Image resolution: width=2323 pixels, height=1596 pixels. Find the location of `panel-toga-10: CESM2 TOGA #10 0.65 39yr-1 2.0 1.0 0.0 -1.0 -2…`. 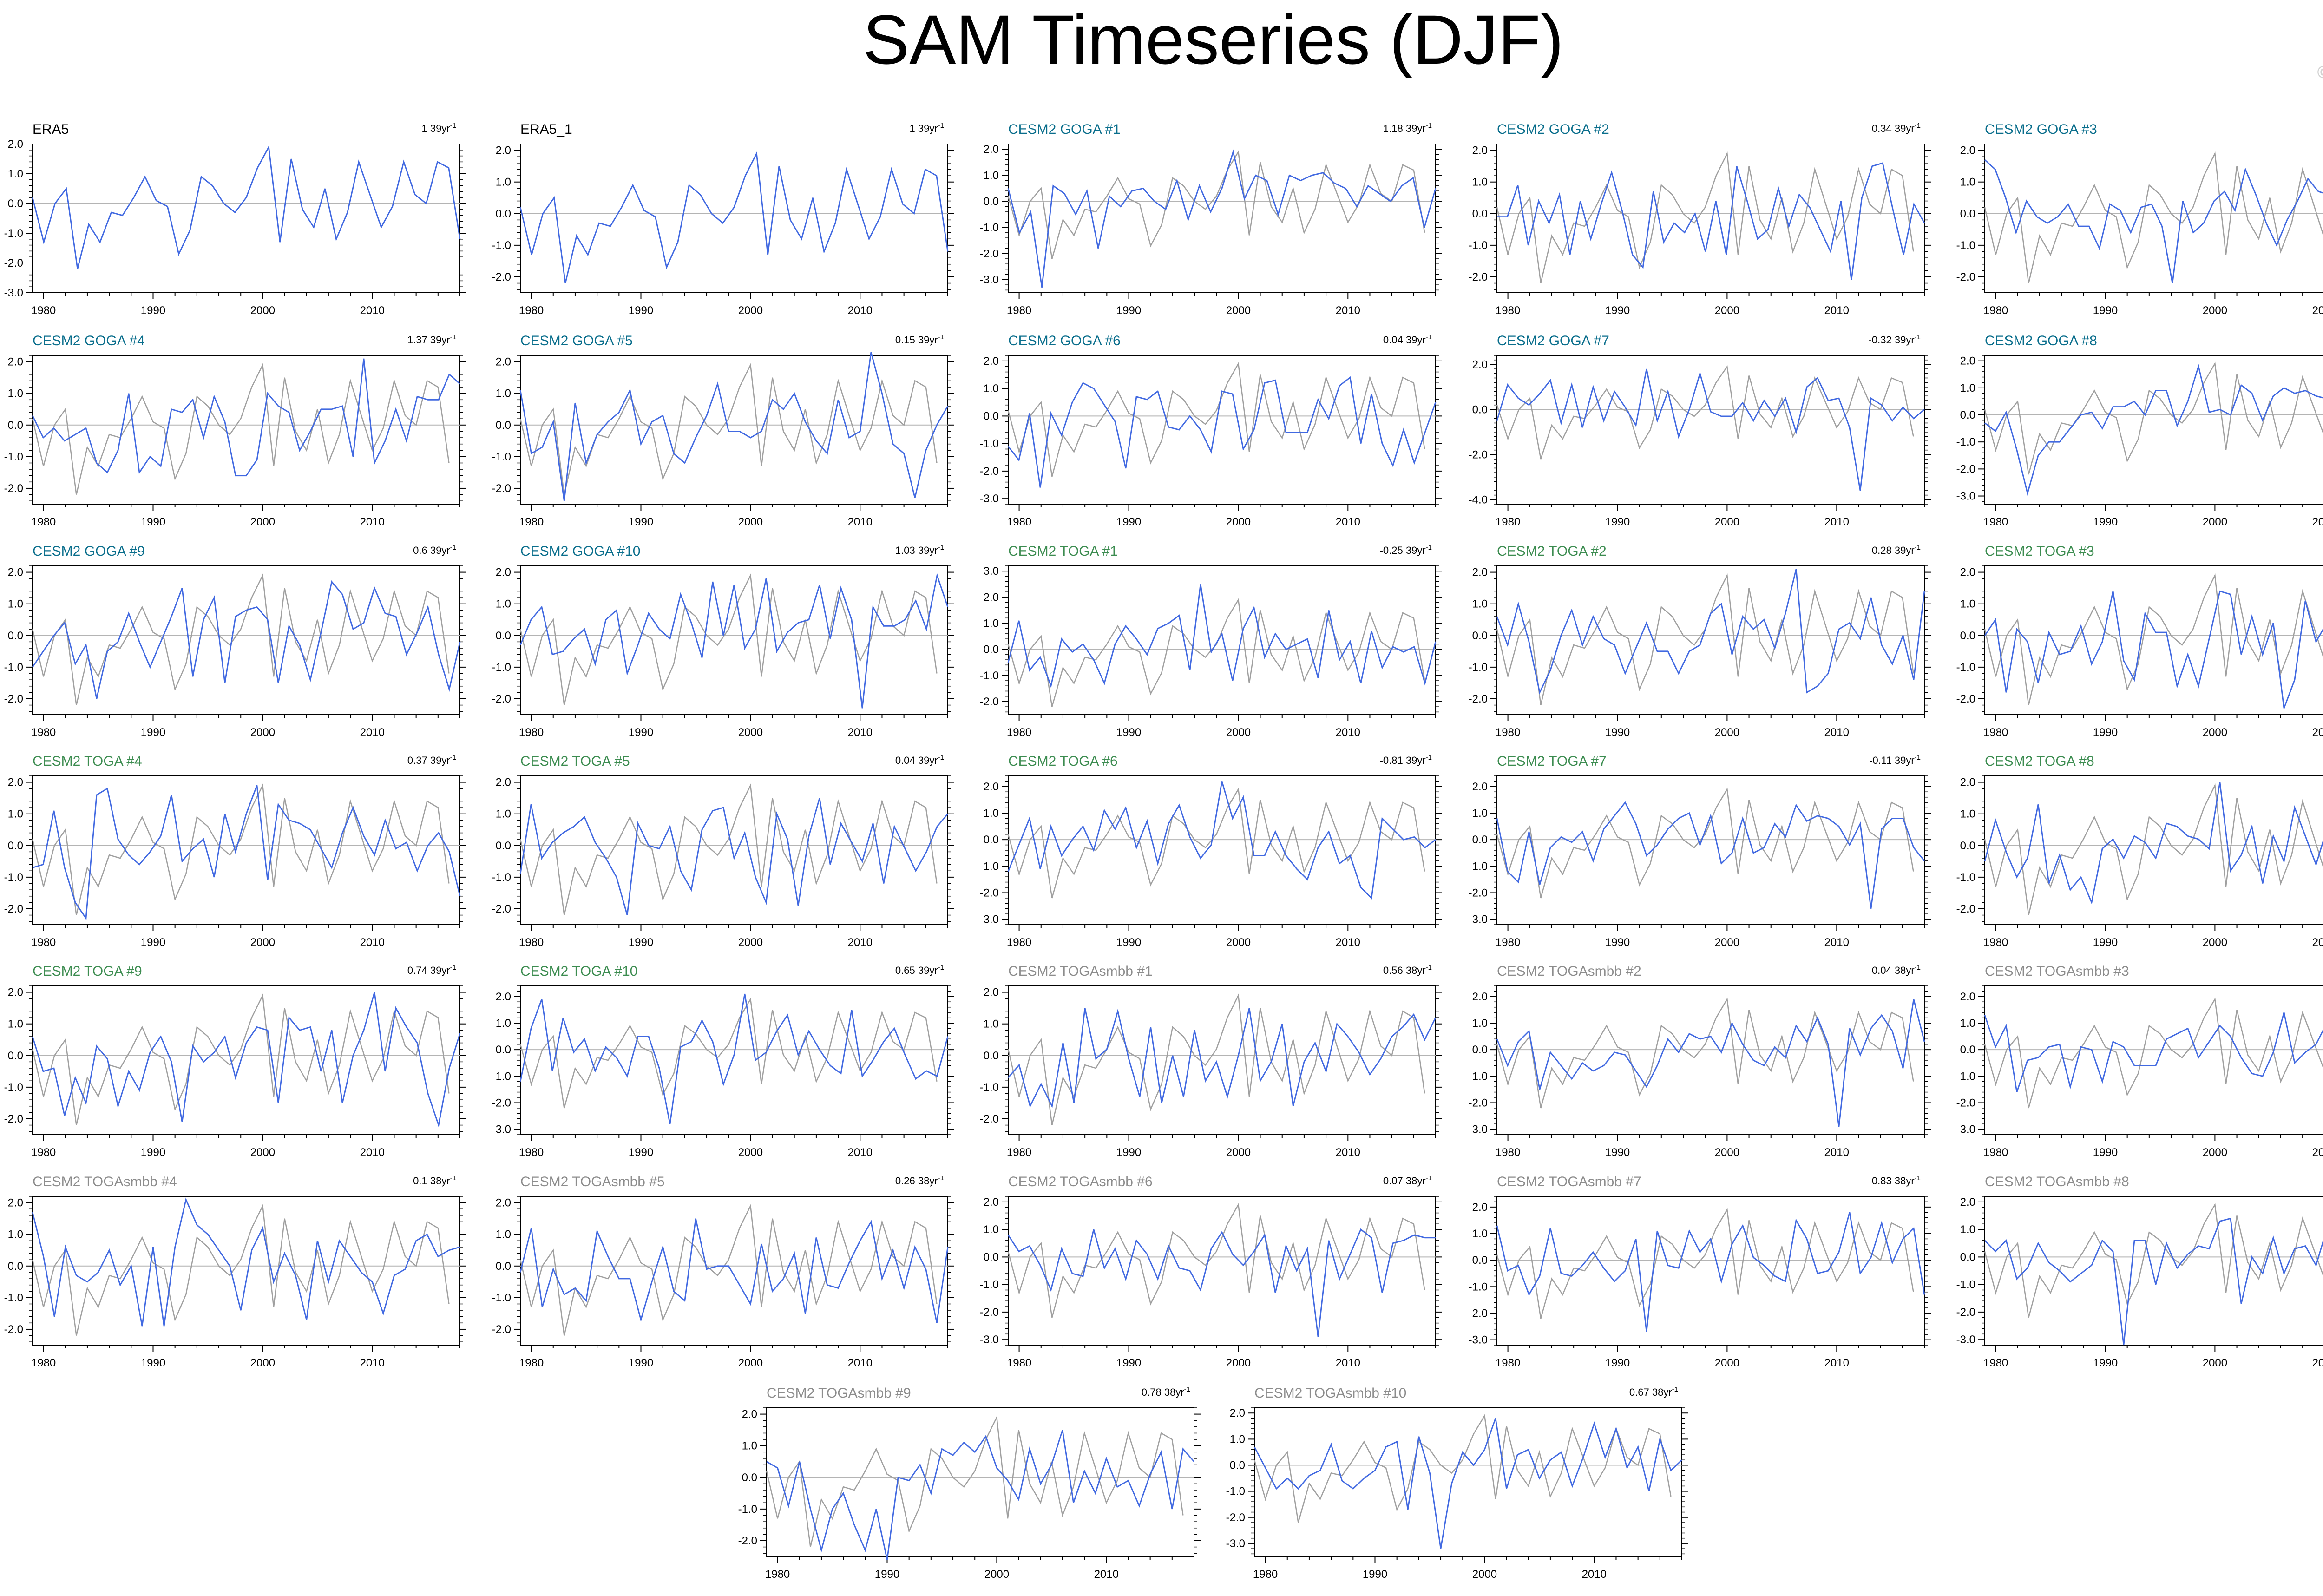

panel-toga-10: CESM2 TOGA #10 0.65 39yr-1 2.0 1.0 0.0 -1.0 -2… is located at coordinates (723, 1061).